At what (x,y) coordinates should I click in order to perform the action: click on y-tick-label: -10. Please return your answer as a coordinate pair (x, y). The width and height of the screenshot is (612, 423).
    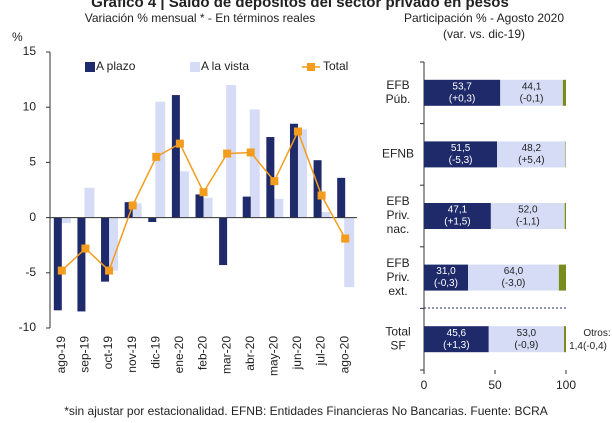
    Looking at the image, I should click on (28, 327).